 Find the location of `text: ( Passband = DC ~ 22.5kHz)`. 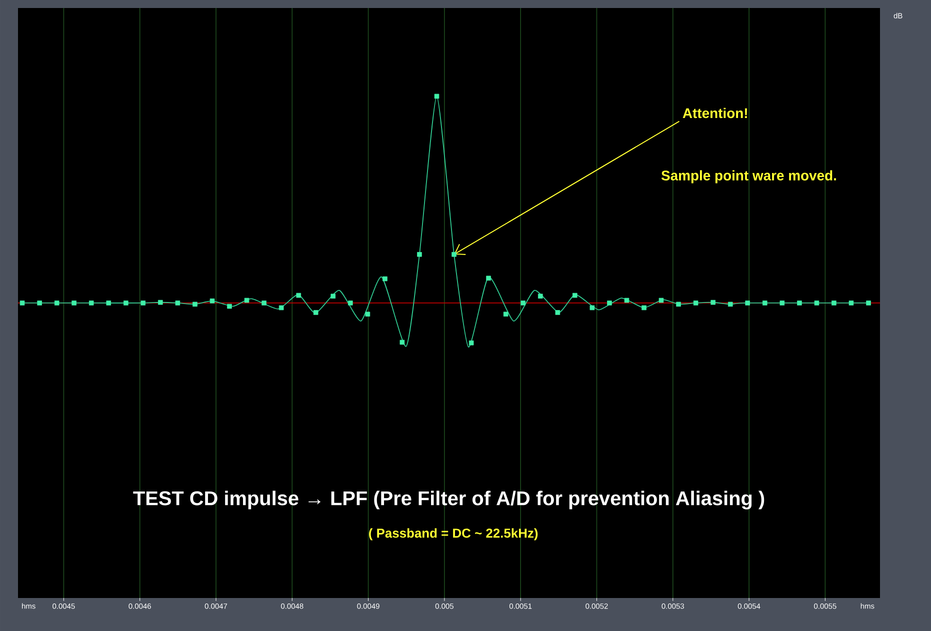

text: ( Passband = DC ~ 22.5kHz) is located at coordinates (453, 534).